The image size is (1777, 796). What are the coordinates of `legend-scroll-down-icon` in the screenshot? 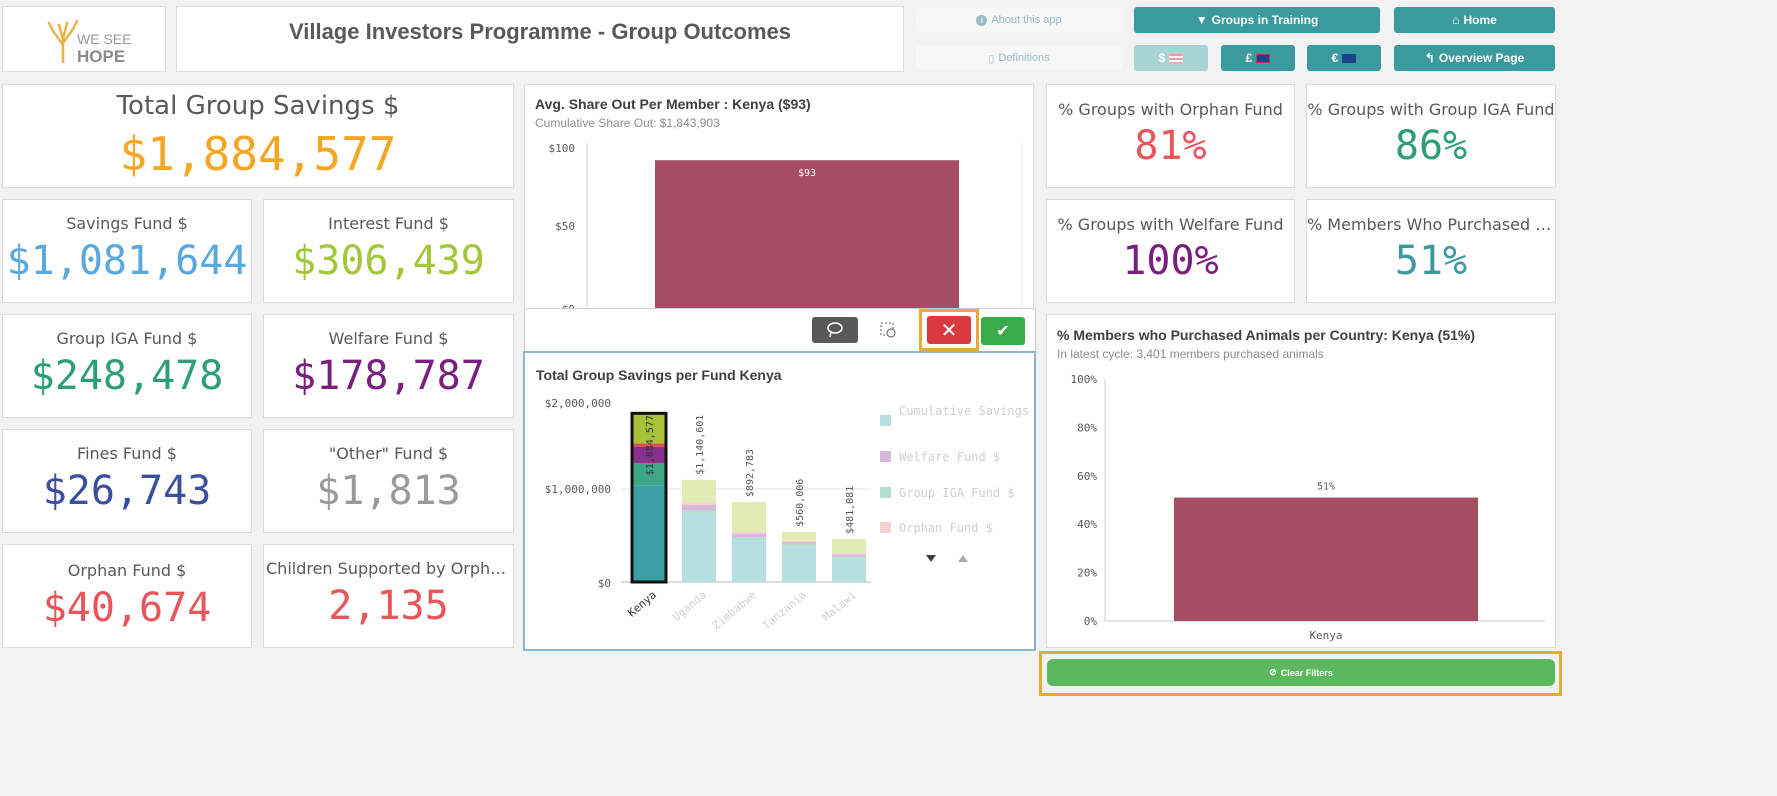 It's located at (931, 558).